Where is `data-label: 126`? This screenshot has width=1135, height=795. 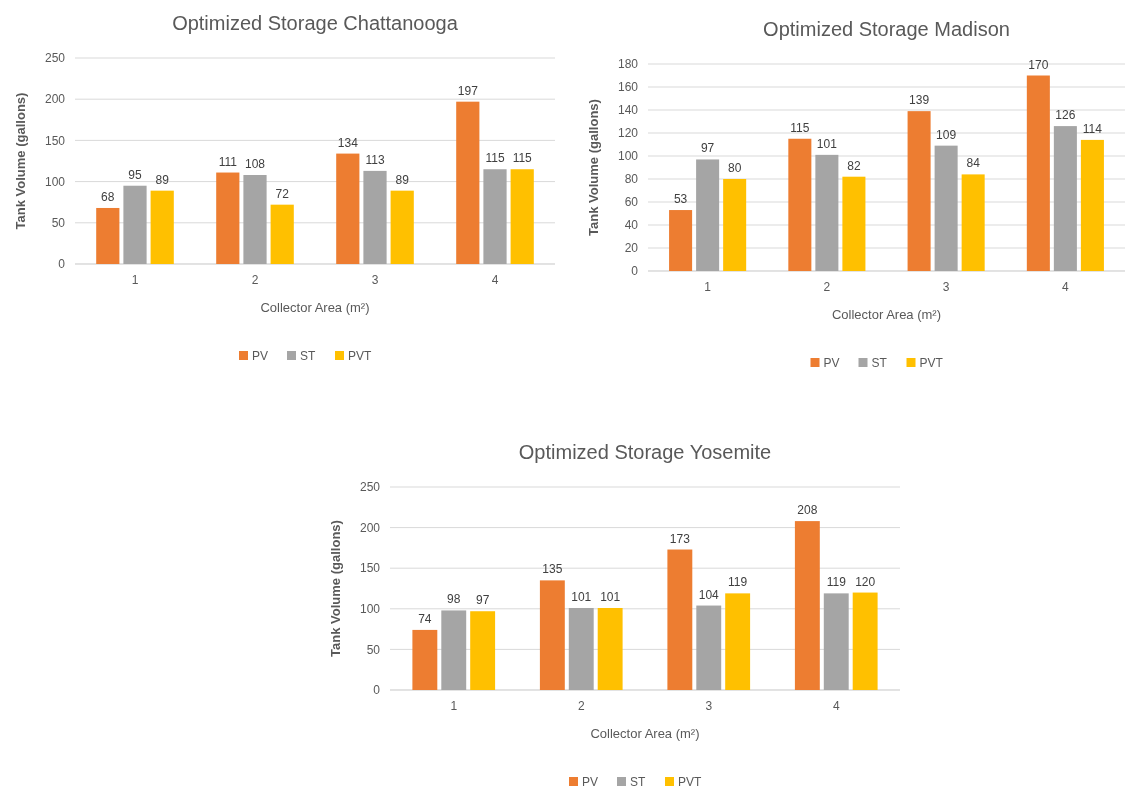
data-label: 126 is located at coordinates (1065, 115).